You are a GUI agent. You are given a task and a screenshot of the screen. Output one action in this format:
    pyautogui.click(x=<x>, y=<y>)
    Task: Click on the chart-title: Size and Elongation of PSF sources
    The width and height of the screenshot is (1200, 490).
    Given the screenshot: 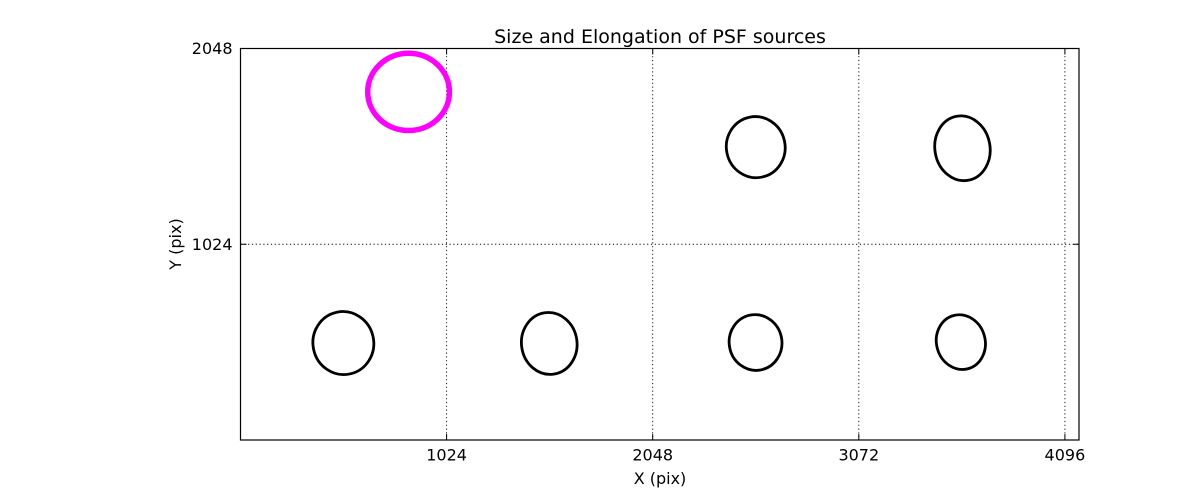 What is the action you would take?
    pyautogui.click(x=660, y=37)
    